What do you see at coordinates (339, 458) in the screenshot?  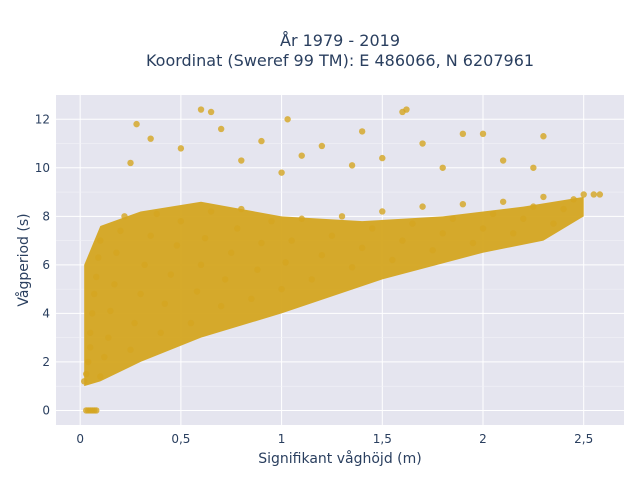 I see `x-axis-title: Signifikant våghöjd (m)` at bounding box center [339, 458].